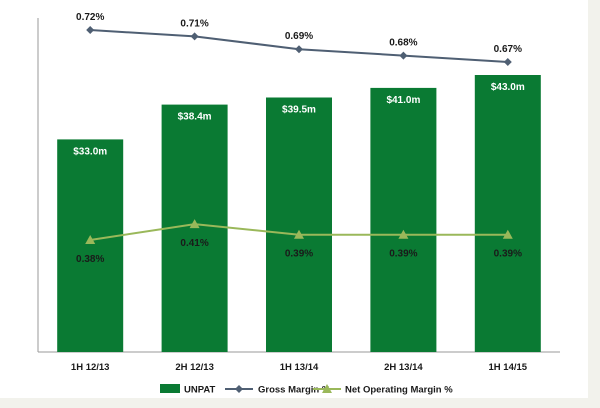  What do you see at coordinates (90, 259) in the screenshot?
I see `net-operating-margin-value-label: 0.38%` at bounding box center [90, 259].